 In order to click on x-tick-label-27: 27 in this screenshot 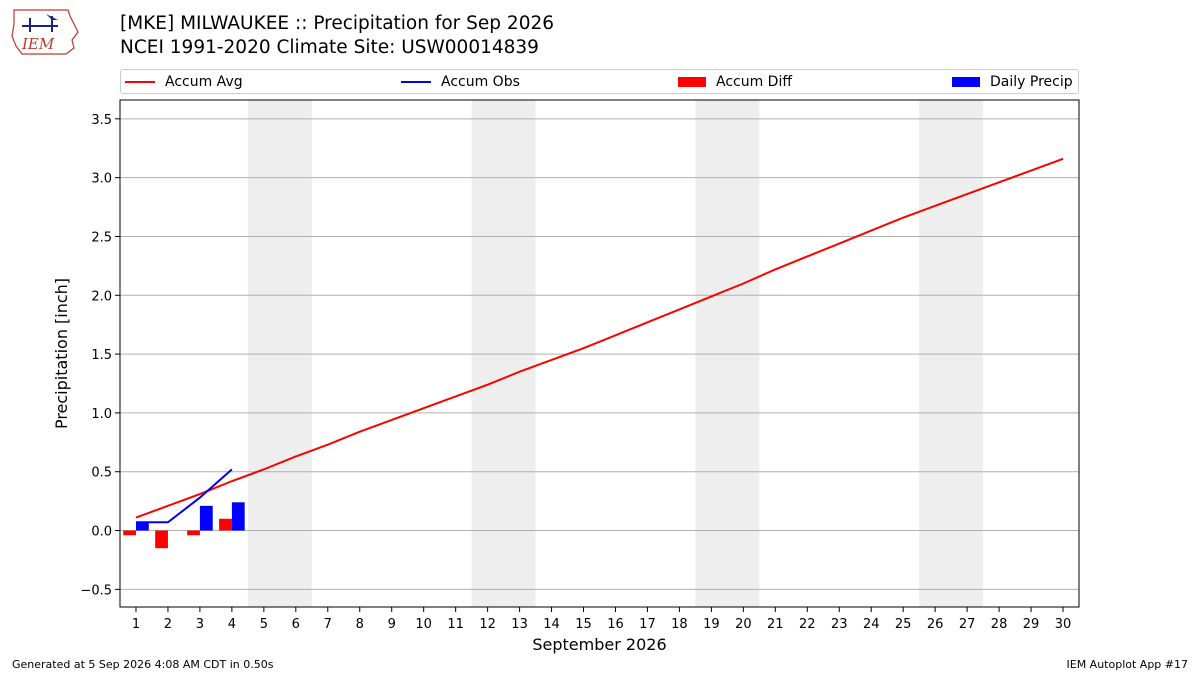, I will do `click(967, 624)`.